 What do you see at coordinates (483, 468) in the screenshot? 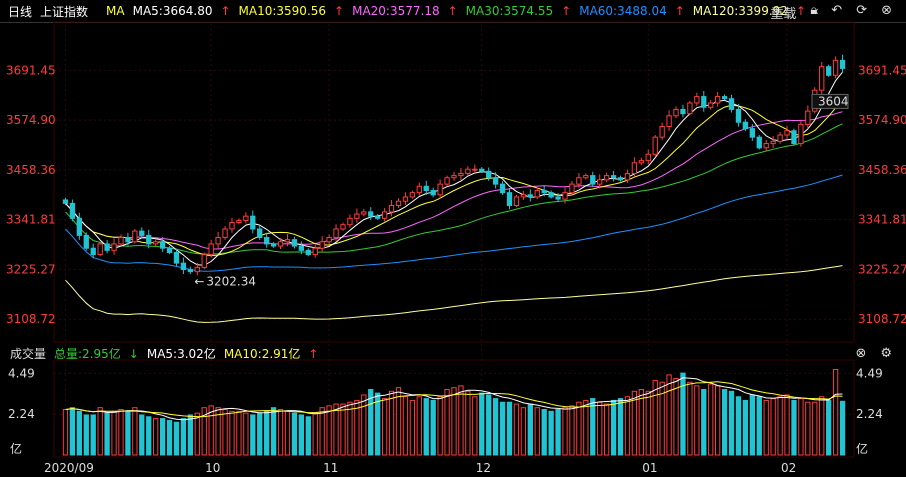
I see `x-tick-label: 12` at bounding box center [483, 468].